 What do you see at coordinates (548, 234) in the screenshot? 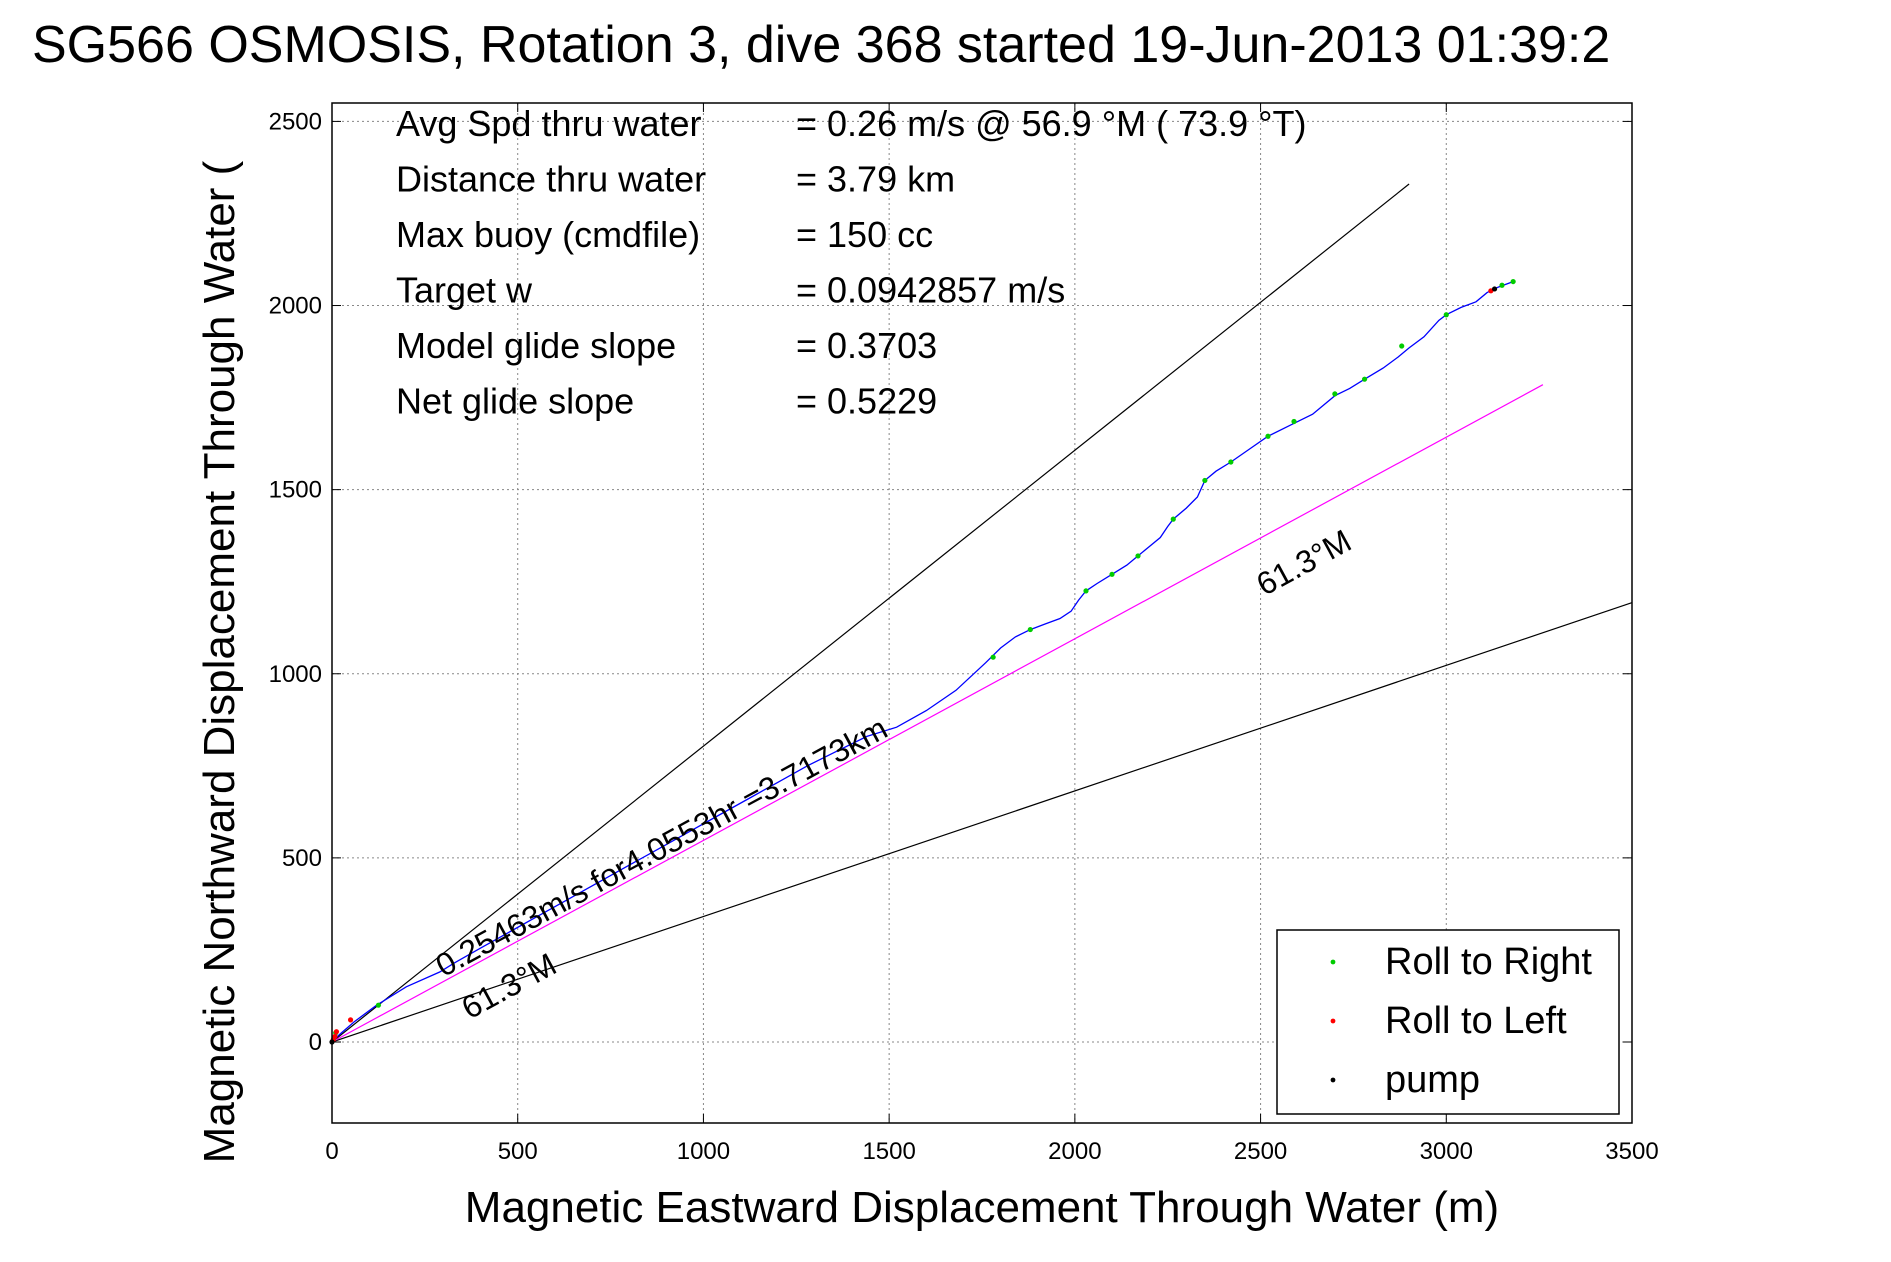
I see `info-label: Max buoy (cmdfile)` at bounding box center [548, 234].